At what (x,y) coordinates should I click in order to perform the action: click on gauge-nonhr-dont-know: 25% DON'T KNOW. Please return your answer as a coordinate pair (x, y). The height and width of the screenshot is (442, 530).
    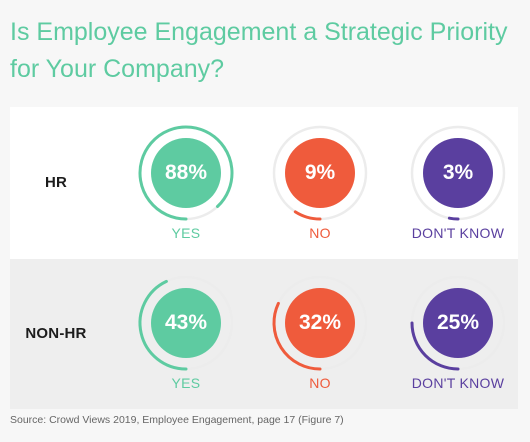
    Looking at the image, I should click on (458, 330).